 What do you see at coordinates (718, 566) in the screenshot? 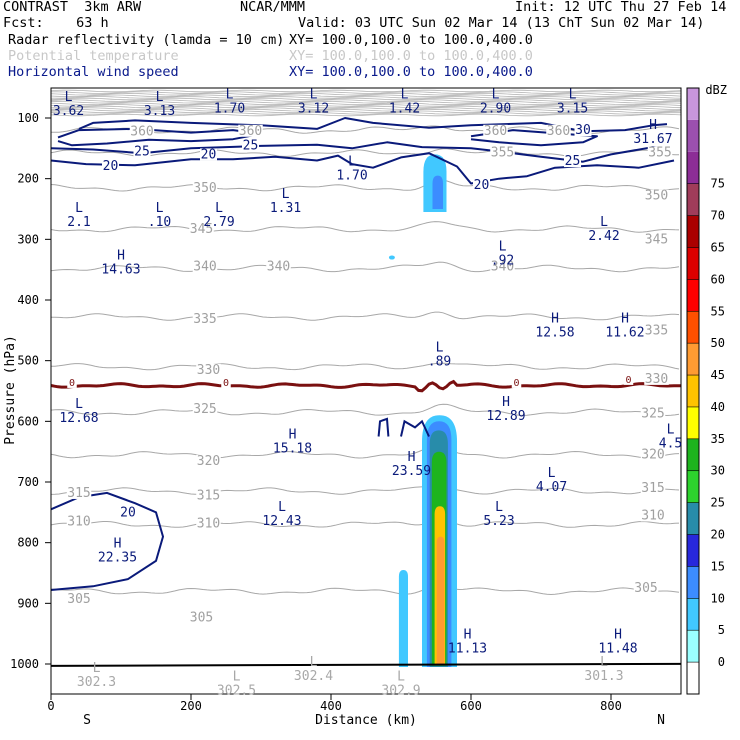
I see `colorbar-tick-label: 15` at bounding box center [718, 566].